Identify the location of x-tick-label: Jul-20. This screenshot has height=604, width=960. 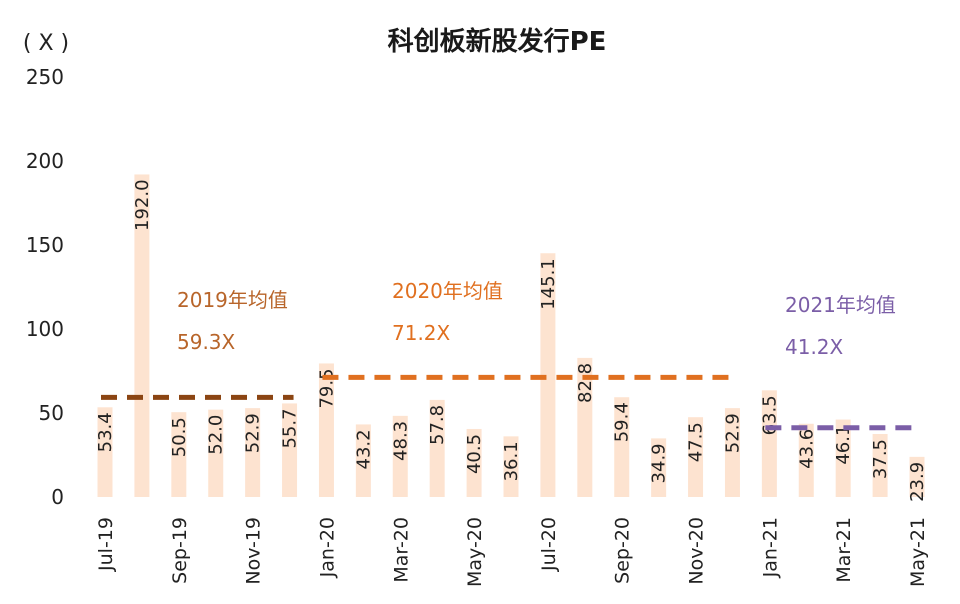
(549, 544).